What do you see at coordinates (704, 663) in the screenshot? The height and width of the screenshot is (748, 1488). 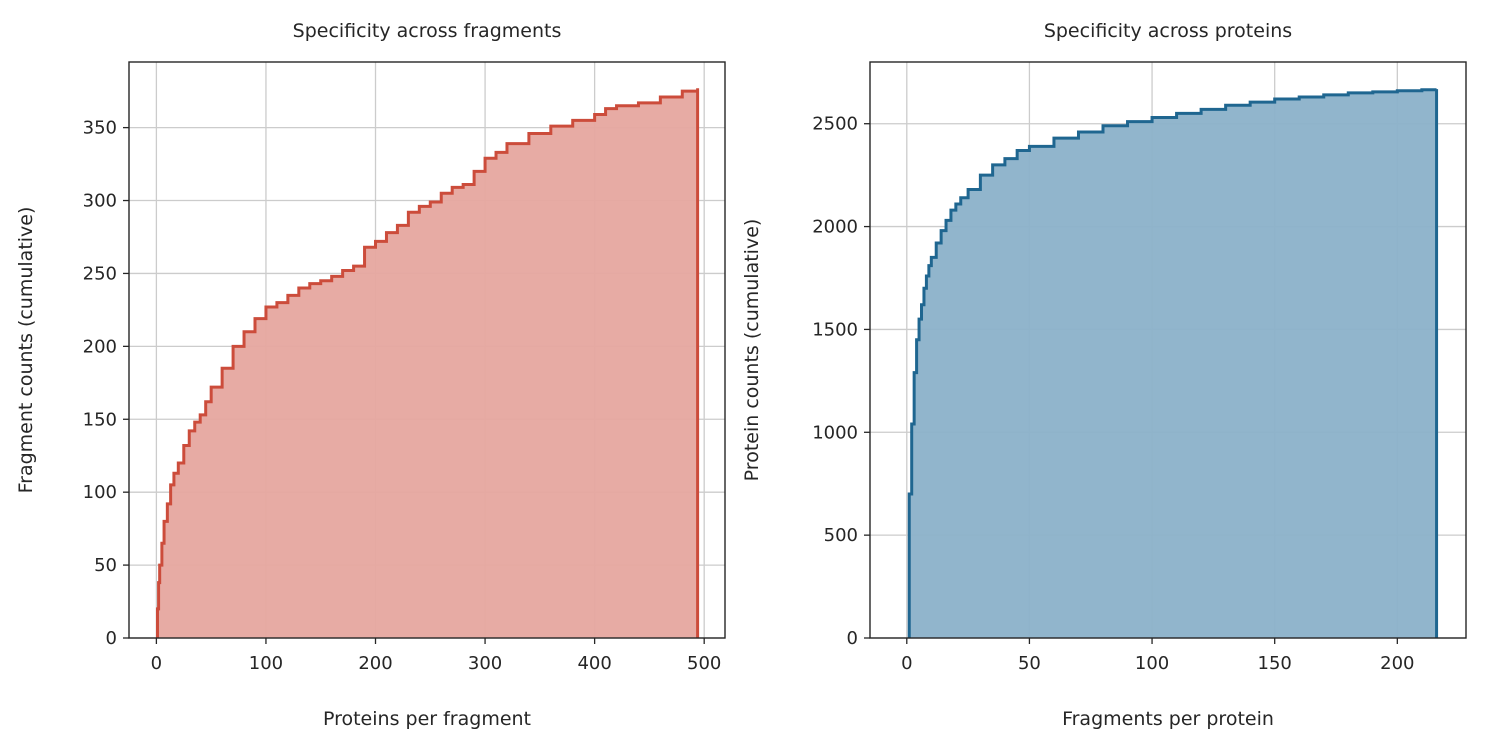 I see `x-tick-label: 500` at bounding box center [704, 663].